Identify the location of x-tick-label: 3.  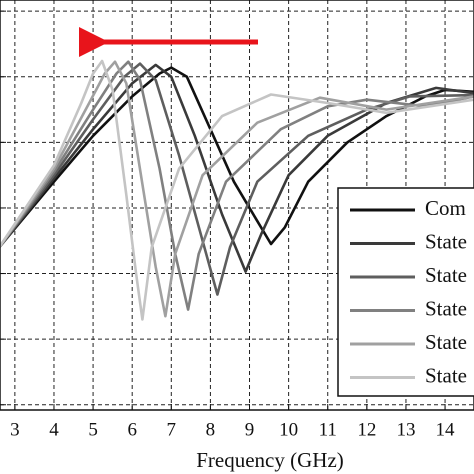
(15, 429).